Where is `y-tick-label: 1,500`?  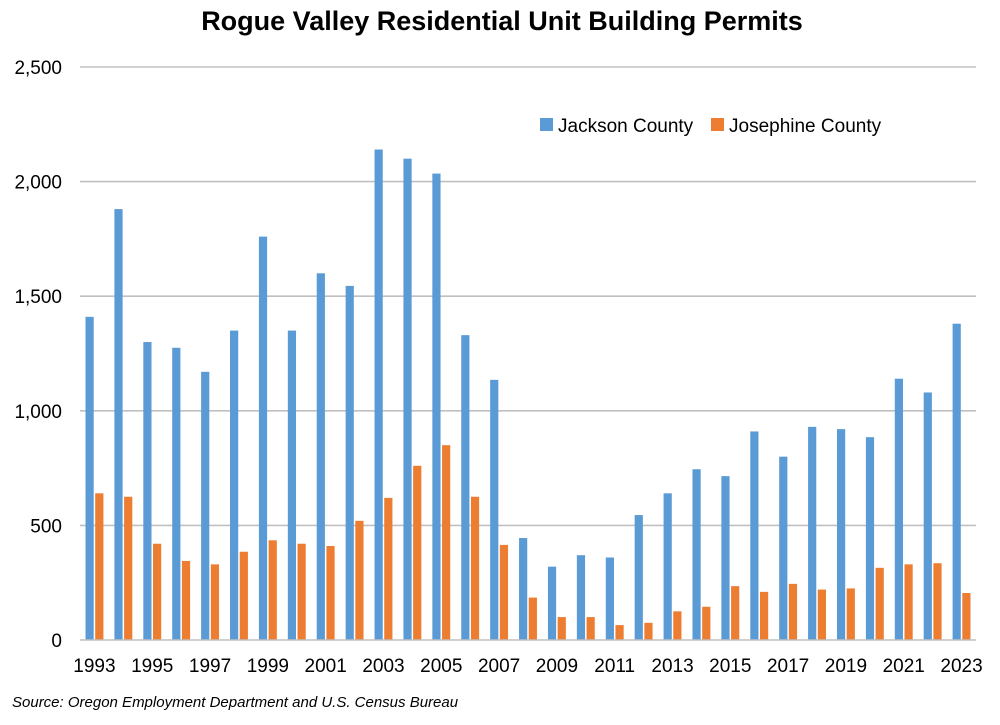
y-tick-label: 1,500 is located at coordinates (38, 297).